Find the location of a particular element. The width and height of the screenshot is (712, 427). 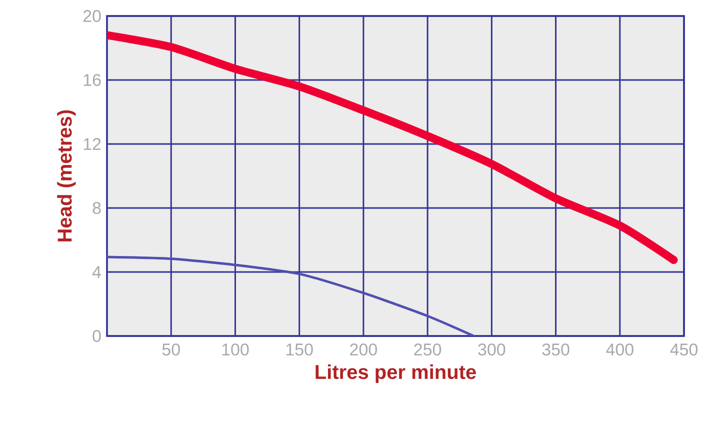

x-tick-label: 450 is located at coordinates (684, 350).